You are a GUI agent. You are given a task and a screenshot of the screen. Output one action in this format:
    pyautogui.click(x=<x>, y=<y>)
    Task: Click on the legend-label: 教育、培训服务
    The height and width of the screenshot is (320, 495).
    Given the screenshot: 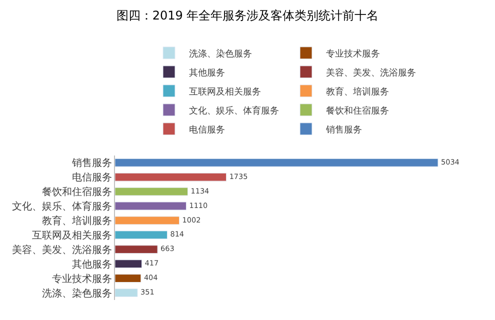 What is the action you would take?
    pyautogui.click(x=357, y=92)
    